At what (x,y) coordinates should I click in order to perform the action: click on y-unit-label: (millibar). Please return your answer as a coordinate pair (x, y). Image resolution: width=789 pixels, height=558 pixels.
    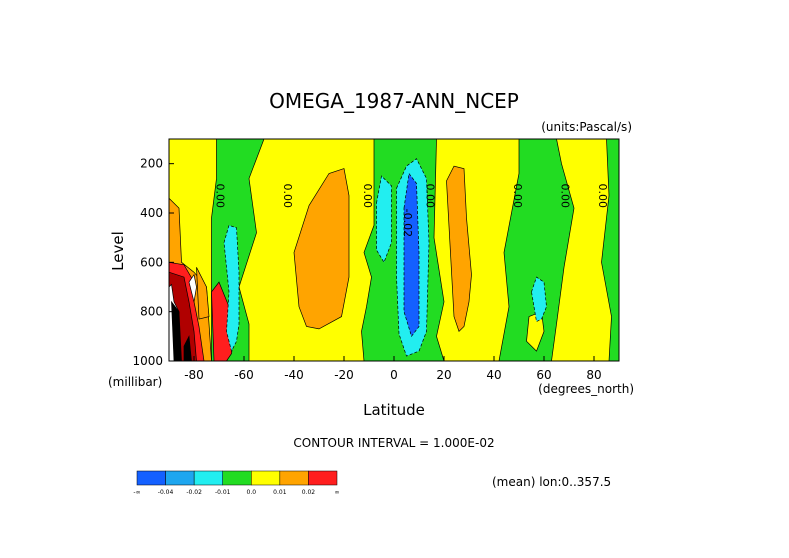
    Looking at the image, I should click on (135, 382).